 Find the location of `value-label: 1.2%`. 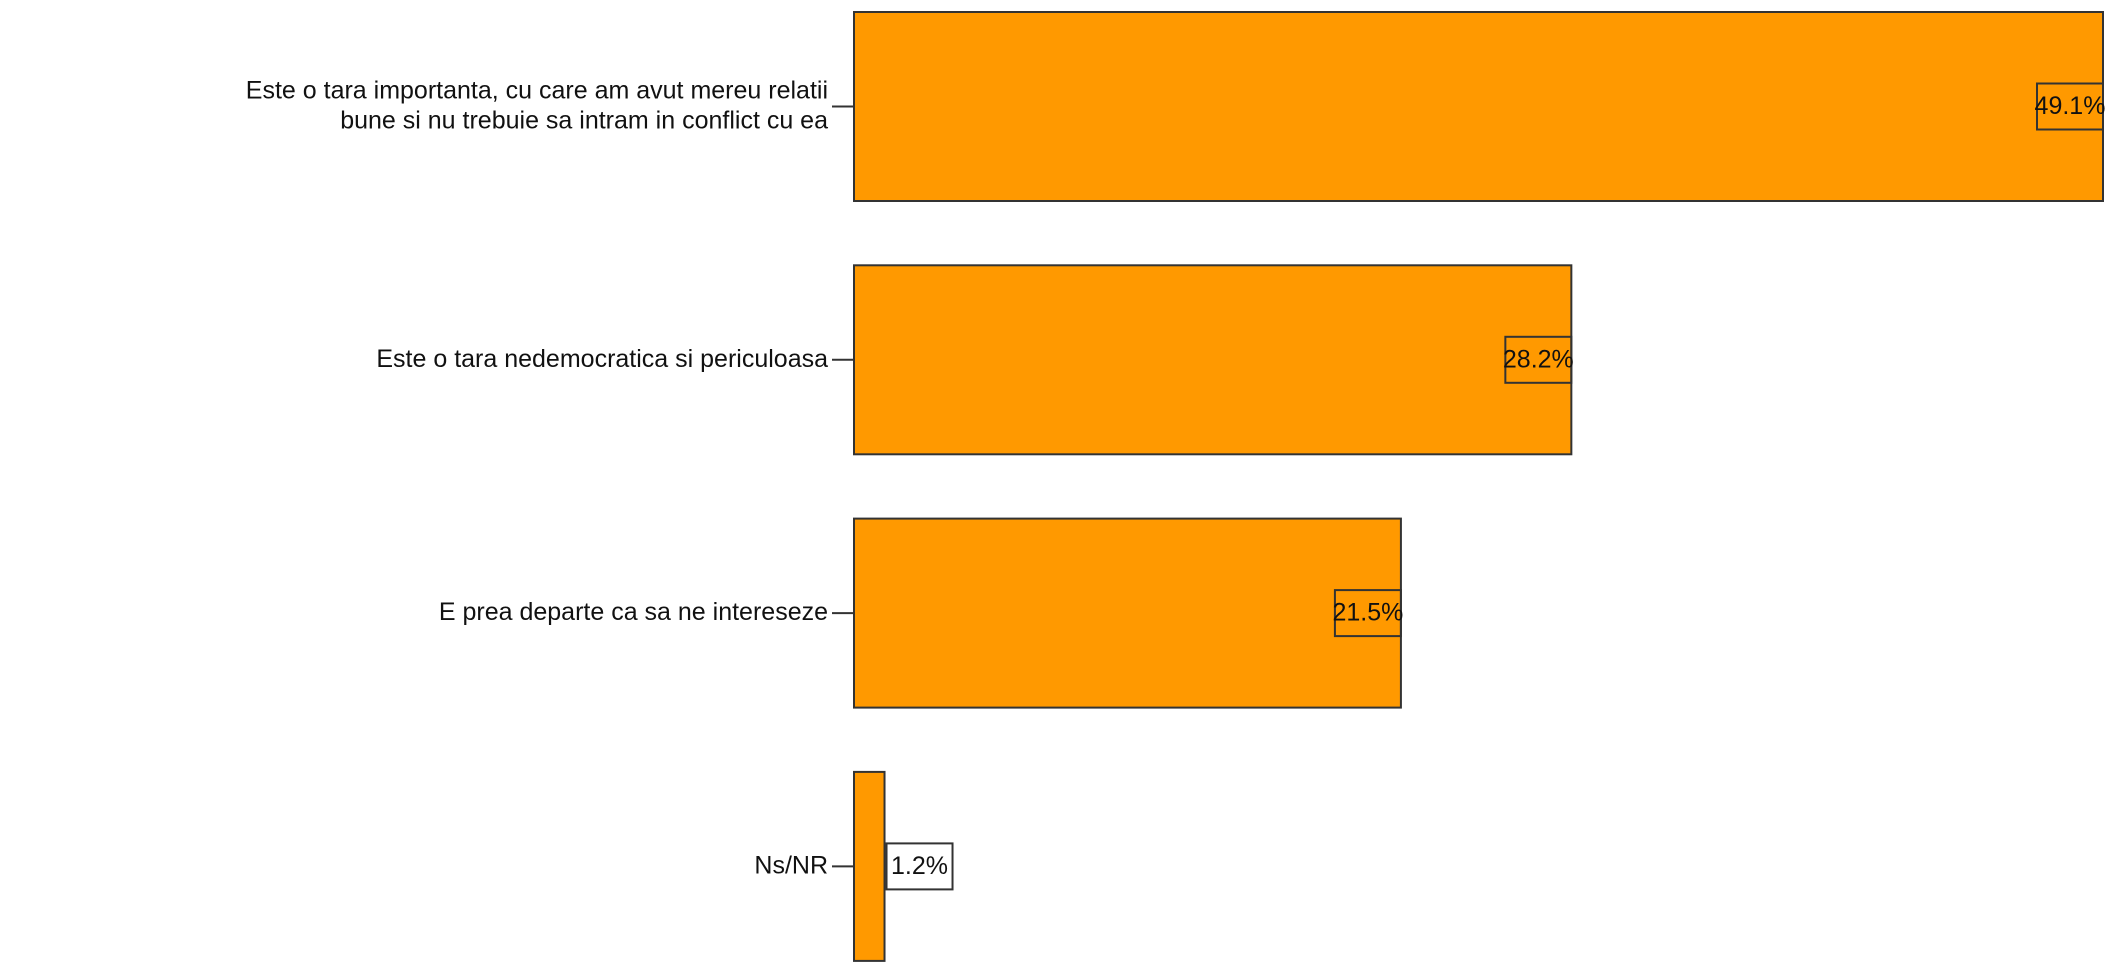

value-label: 1.2% is located at coordinates (919, 866).